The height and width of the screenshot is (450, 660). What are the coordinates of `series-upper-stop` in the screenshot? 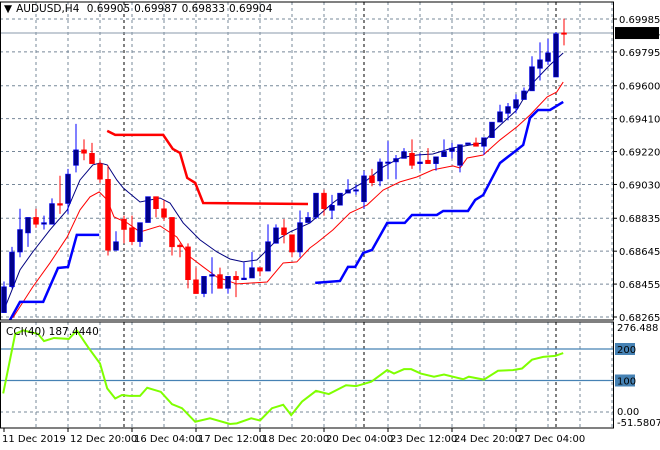 It's located at (207, 167).